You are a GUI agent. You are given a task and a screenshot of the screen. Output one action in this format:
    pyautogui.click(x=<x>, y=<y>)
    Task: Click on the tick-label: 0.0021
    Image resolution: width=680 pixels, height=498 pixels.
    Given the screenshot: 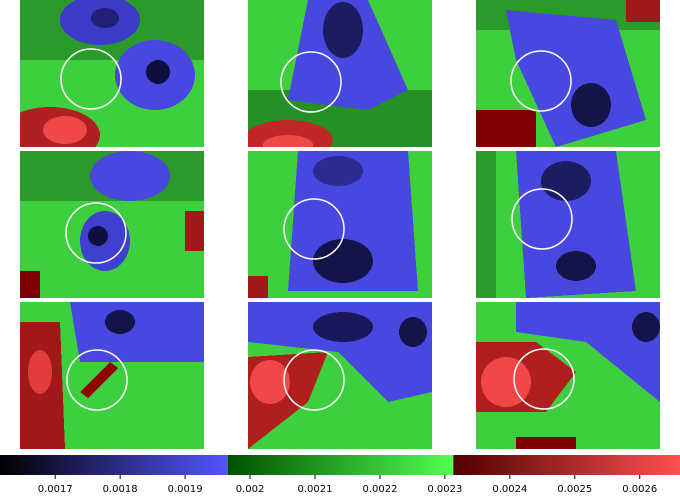 What is the action you would take?
    pyautogui.click(x=314, y=489)
    